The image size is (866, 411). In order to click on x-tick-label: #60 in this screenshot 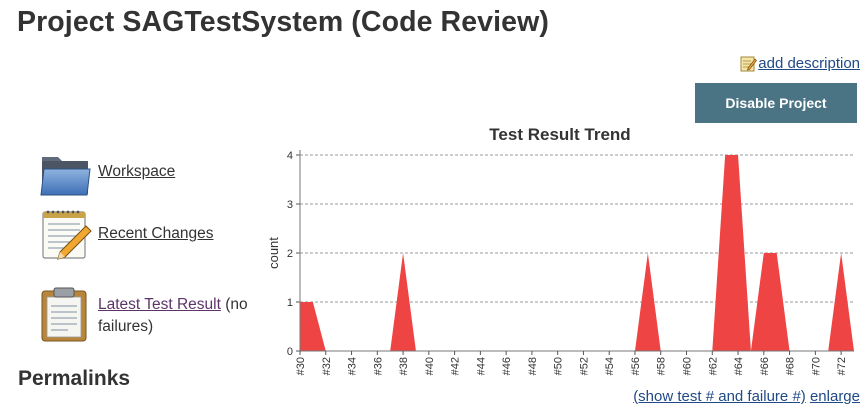, I will do `click(688, 366)`.